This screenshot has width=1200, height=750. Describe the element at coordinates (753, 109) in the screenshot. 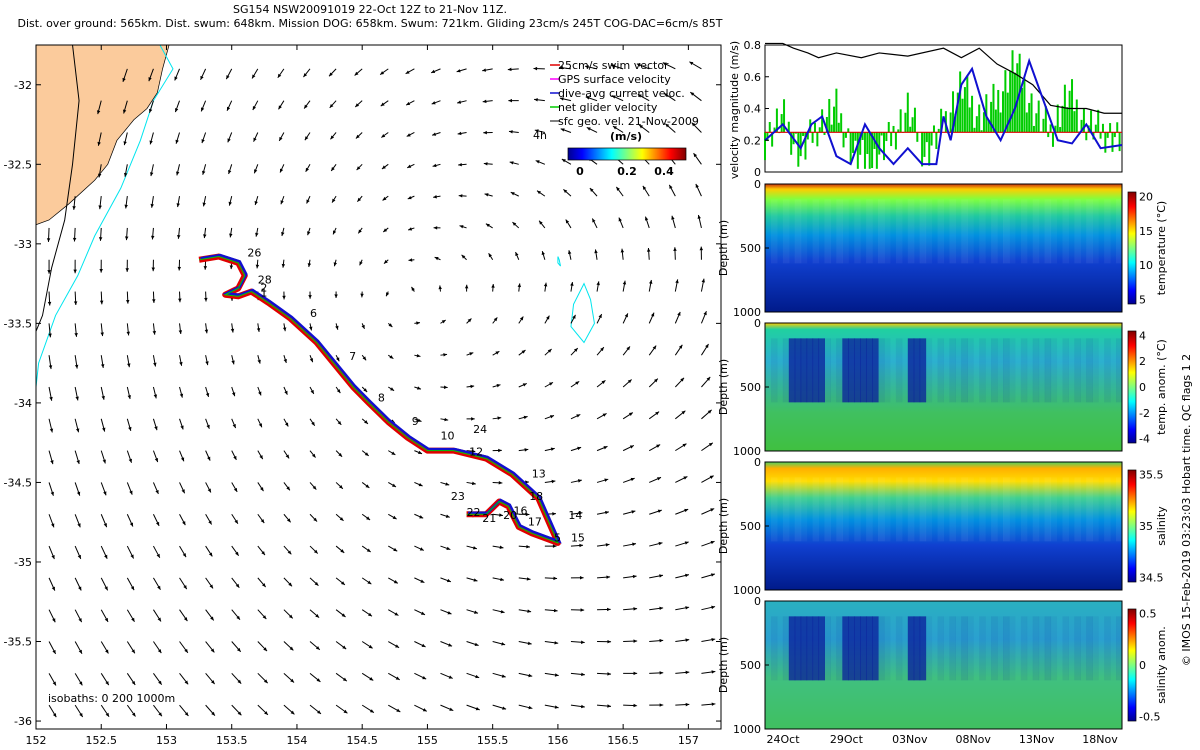

I see `velocity-y-tick: 0.4` at that location.